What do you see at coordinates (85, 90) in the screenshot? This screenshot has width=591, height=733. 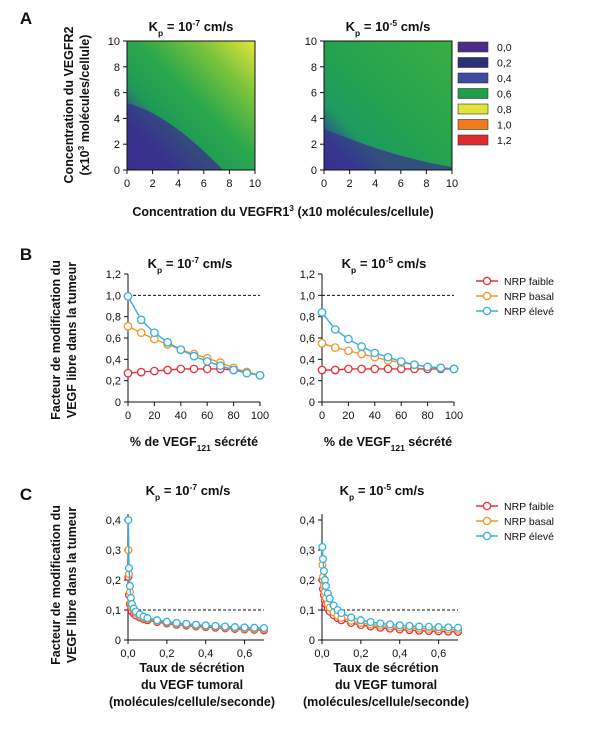 I see `heatmap-ylabel-line2-part: molécules/cellule)` at bounding box center [85, 90].